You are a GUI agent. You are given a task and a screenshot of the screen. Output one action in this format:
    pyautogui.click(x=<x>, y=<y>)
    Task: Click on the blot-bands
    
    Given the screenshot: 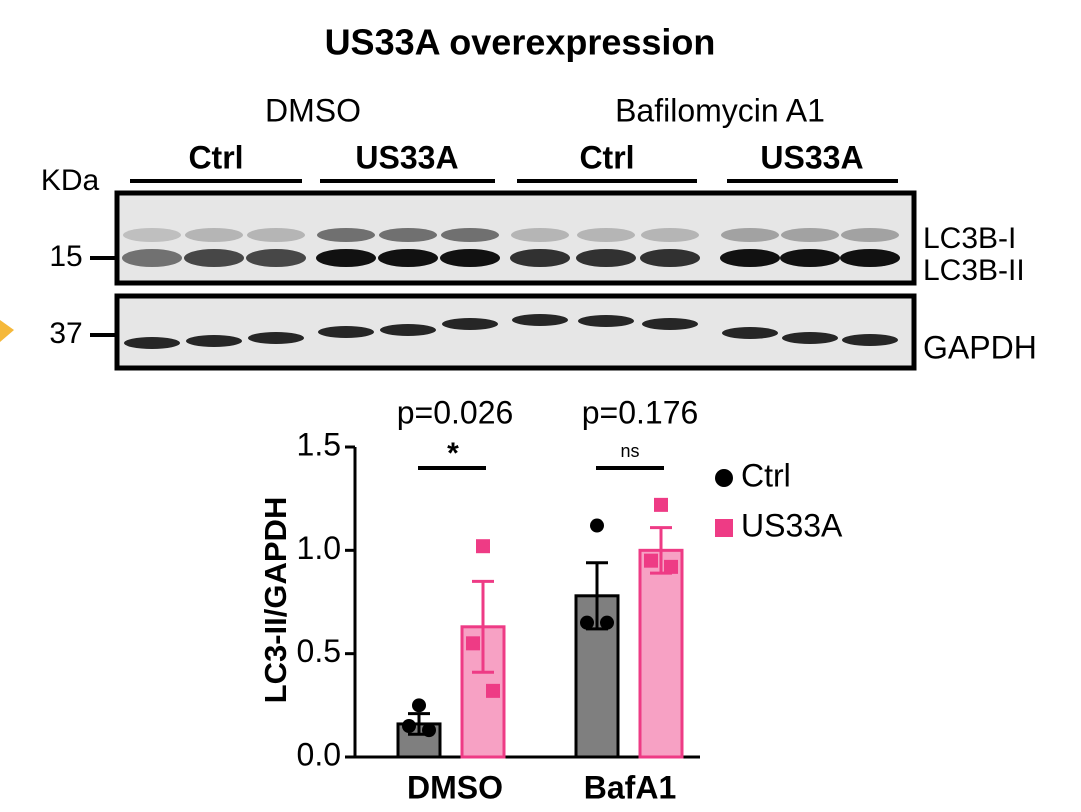 What is the action you would take?
    pyautogui.click(x=511, y=288)
    